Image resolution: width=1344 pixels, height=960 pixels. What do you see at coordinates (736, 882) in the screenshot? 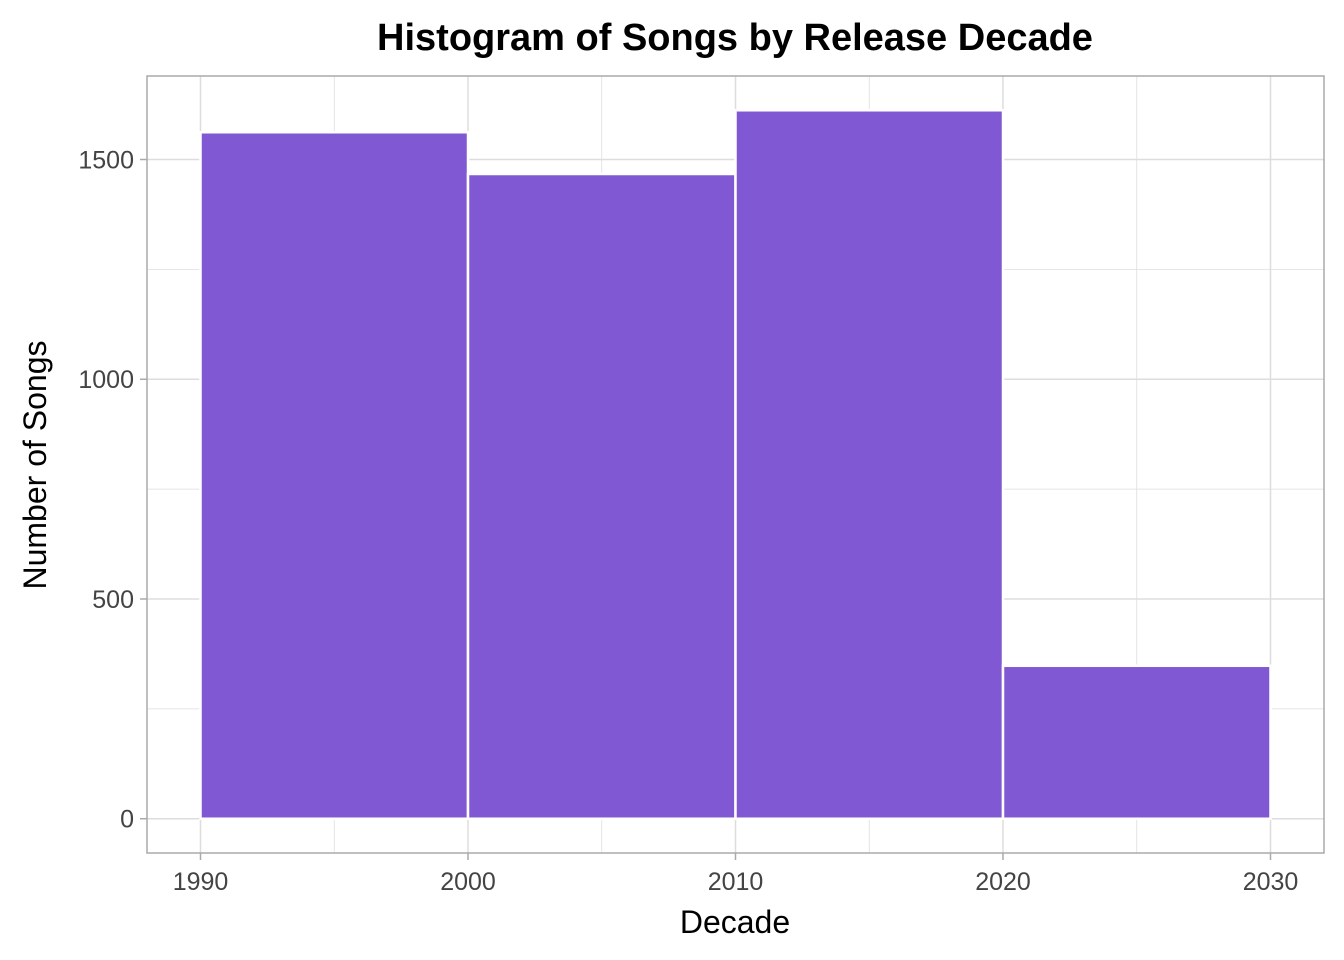
I see `x-tick-label: 2010` at bounding box center [736, 882].